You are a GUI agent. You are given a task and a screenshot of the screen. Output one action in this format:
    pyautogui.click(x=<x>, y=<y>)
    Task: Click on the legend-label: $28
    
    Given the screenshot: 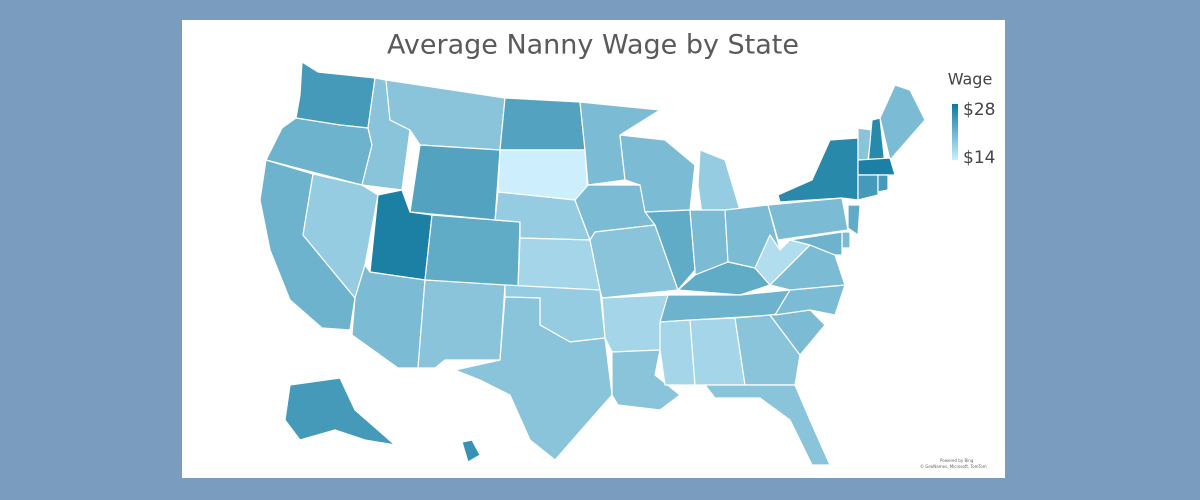 What is the action you would take?
    pyautogui.click(x=979, y=110)
    